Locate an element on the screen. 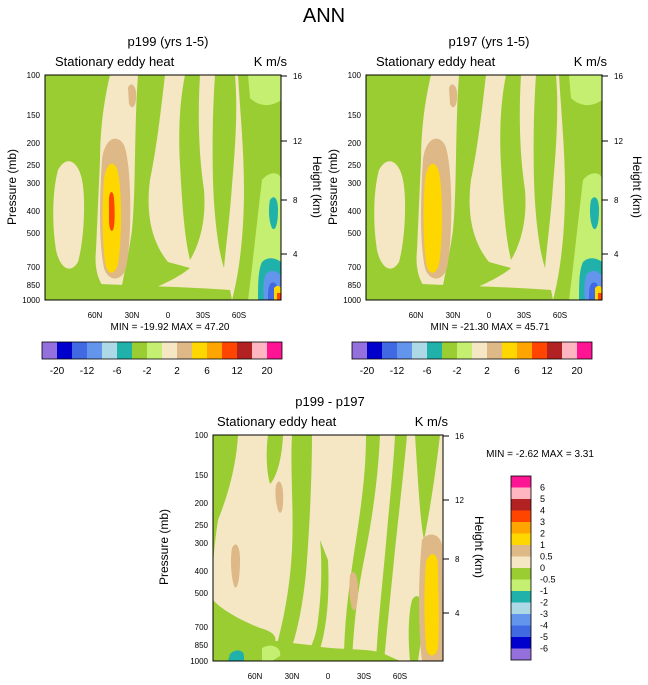 Image resolution: width=648 pixels, height=685 pixels. colorbar-label: -3 is located at coordinates (544, 614).